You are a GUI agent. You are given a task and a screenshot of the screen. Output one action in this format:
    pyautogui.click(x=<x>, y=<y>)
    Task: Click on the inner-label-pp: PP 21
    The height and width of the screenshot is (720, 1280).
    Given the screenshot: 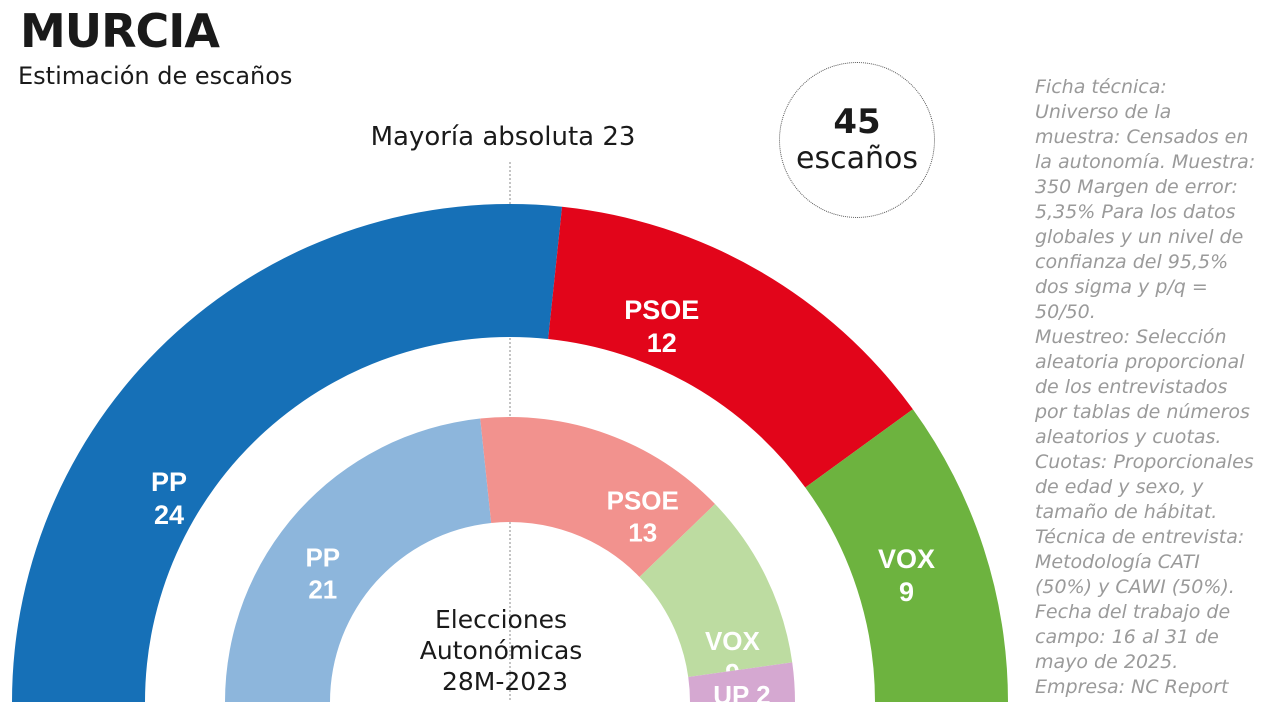 What is the action you would take?
    pyautogui.click(x=322, y=573)
    